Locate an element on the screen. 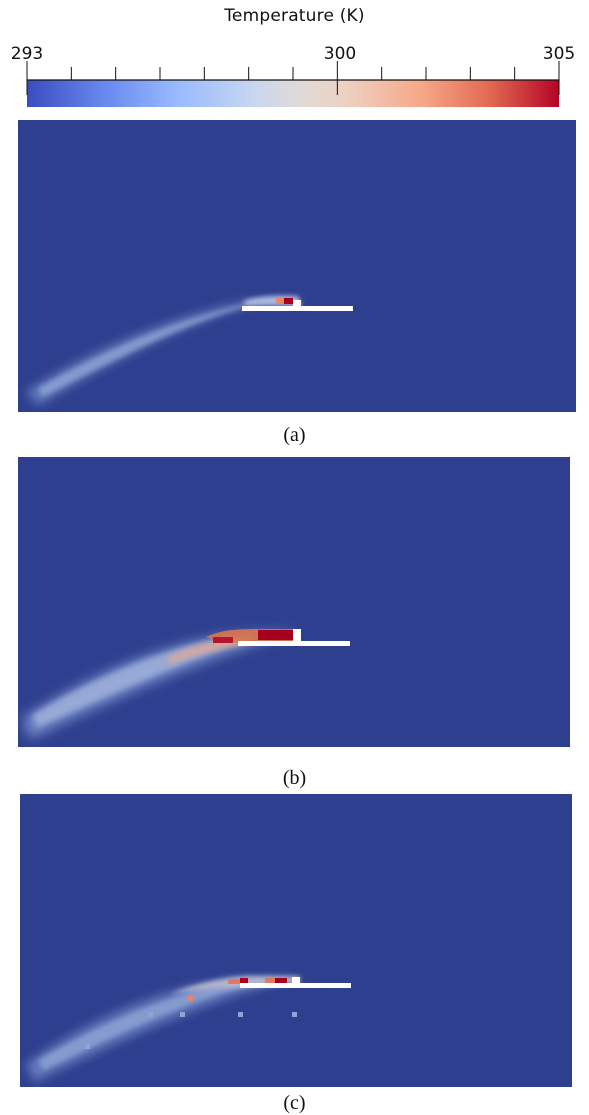 The width and height of the screenshot is (589, 1115). colorbar-ticks is located at coordinates (293, 78).